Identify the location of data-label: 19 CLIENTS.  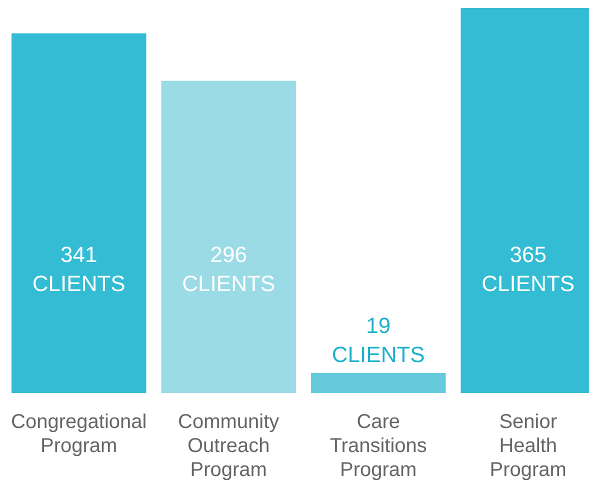
(378, 339).